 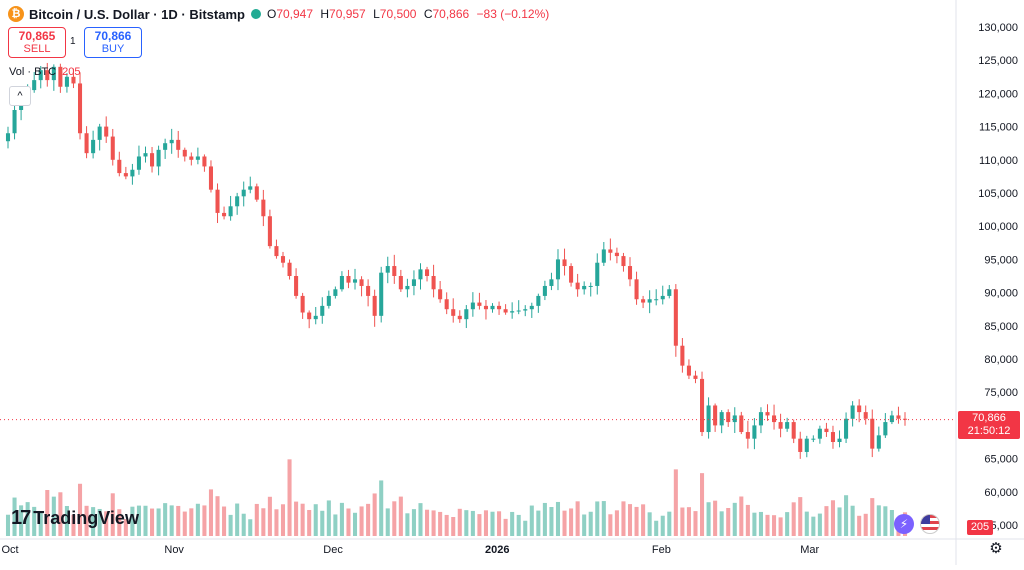 What do you see at coordinates (996, 548) in the screenshot?
I see `settings-icon: ⚙` at bounding box center [996, 548].